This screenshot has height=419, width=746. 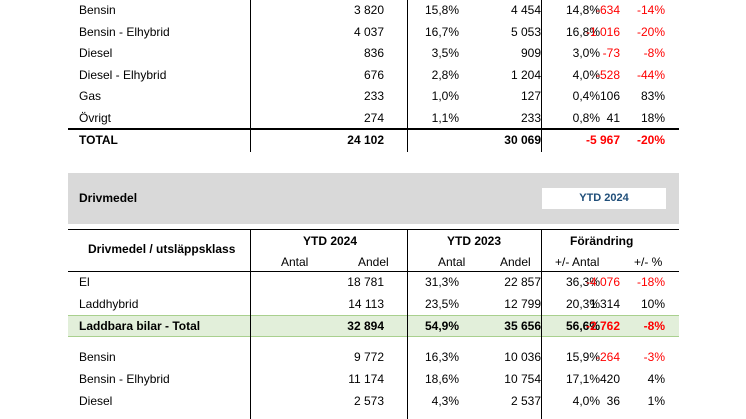 I want to click on row-label: Gas, so click(x=90, y=96).